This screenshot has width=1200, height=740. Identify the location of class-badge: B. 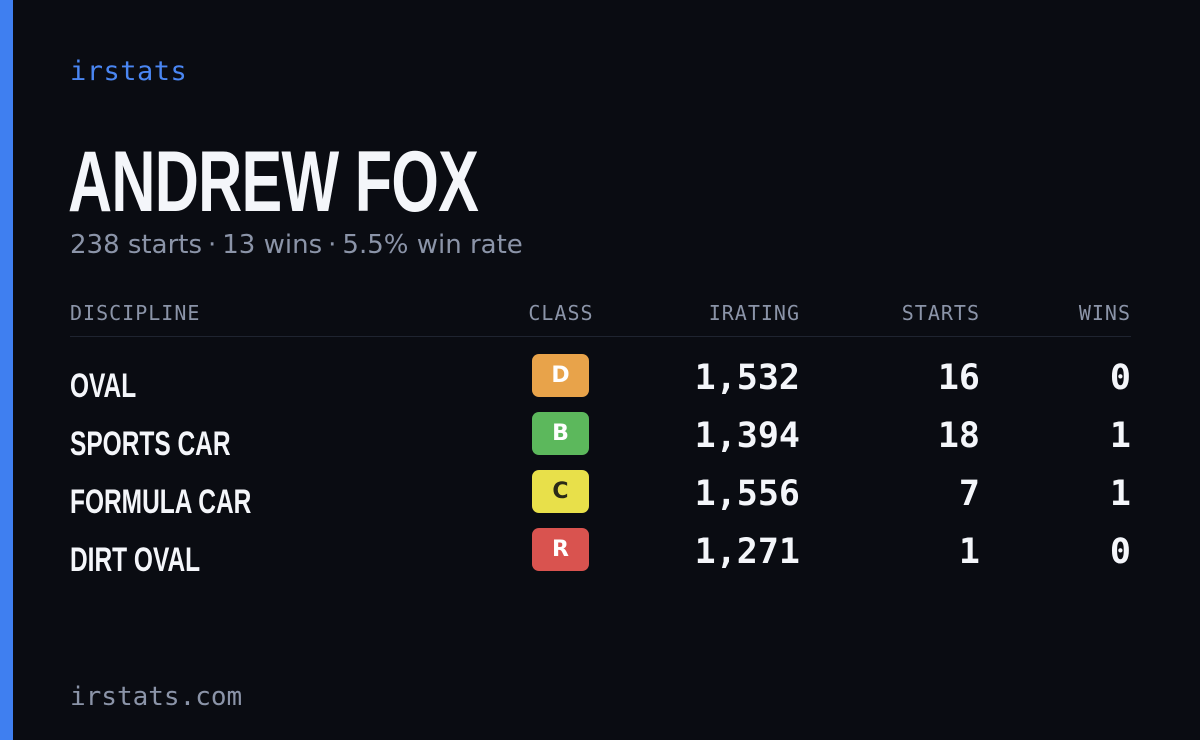
(560, 433).